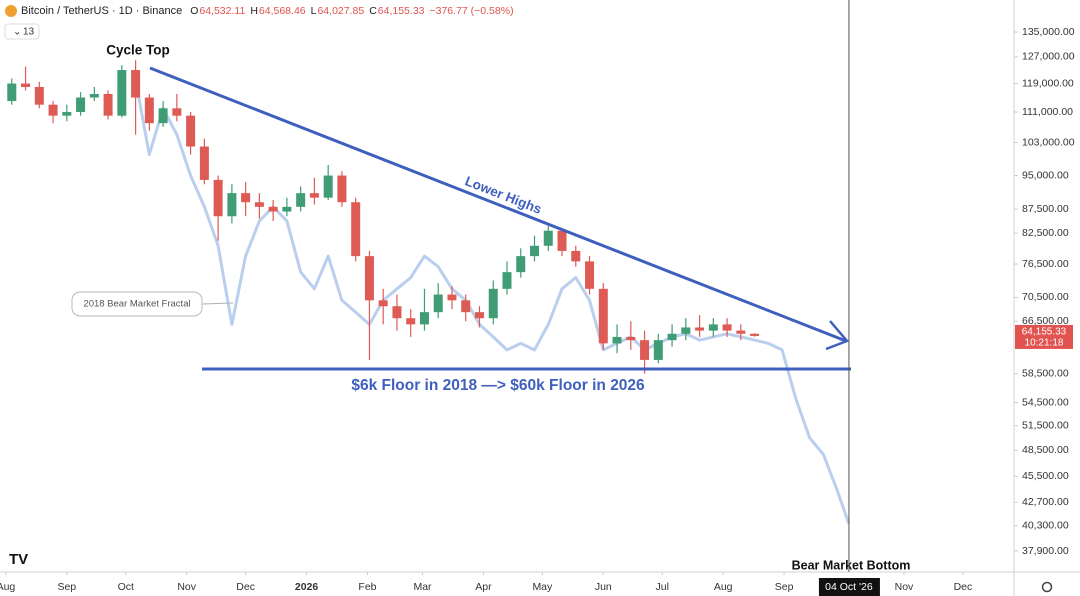 The height and width of the screenshot is (596, 1080). Describe the element at coordinates (472, 11) in the screenshot. I see `change: −376.77 (−0.58%)` at that location.